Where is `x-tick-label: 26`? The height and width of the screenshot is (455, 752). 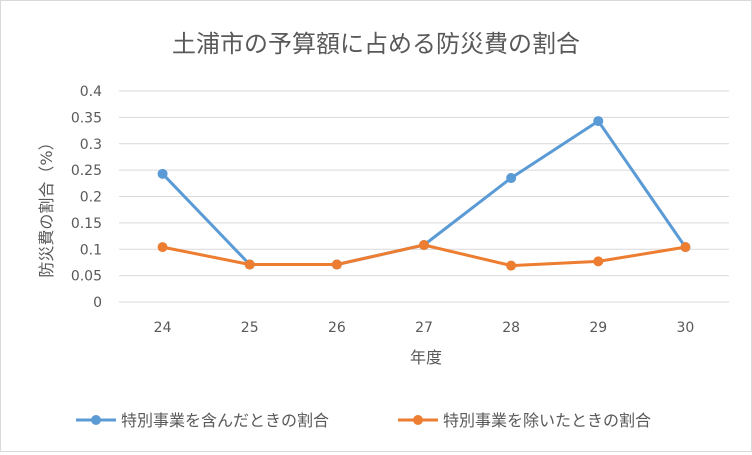 x-tick-label: 26 is located at coordinates (337, 328).